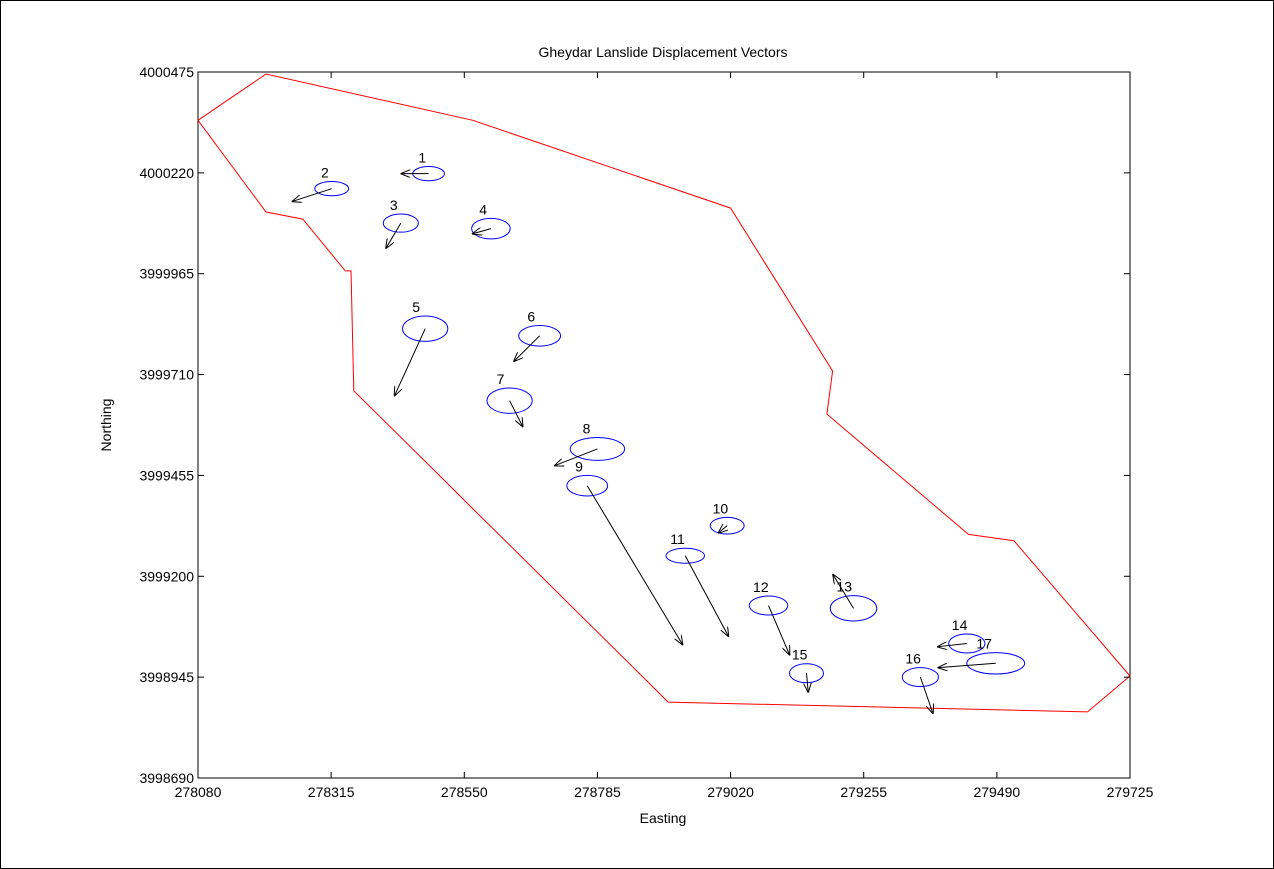  What do you see at coordinates (422, 158) in the screenshot?
I see `point-label-1: 1` at bounding box center [422, 158].